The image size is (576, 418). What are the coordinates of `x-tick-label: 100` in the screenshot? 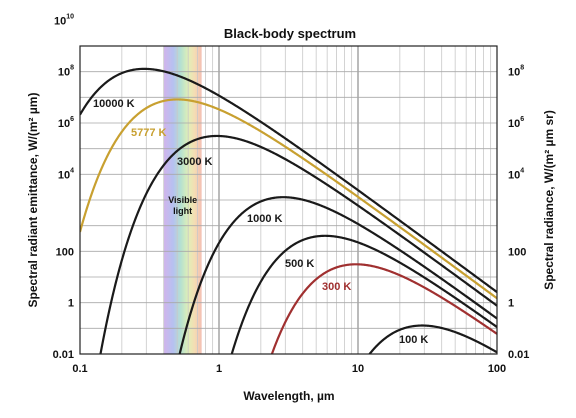 It's located at (497, 369).